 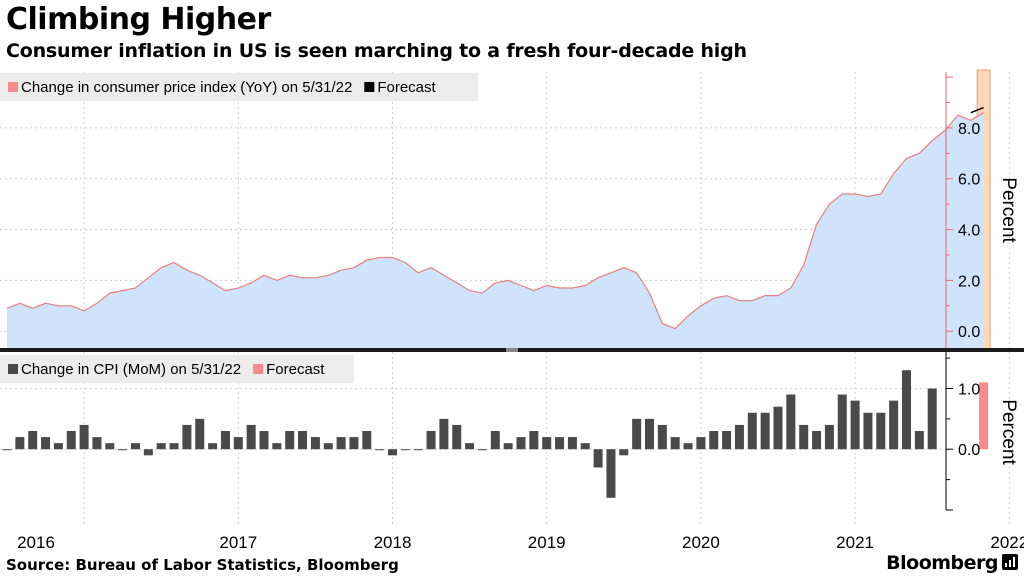 I want to click on bottom-y-tick-label: 0.0, so click(x=969, y=450).